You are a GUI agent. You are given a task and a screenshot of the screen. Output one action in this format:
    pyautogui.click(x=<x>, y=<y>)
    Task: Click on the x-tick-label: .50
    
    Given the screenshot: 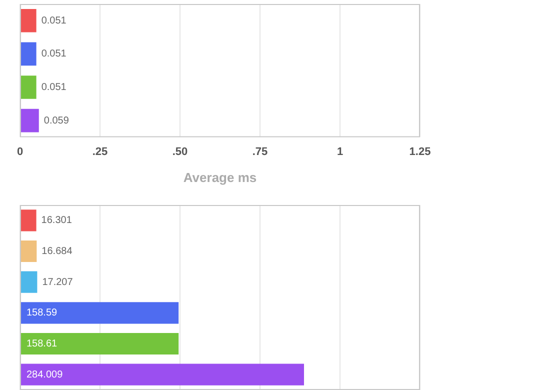 What is the action you would take?
    pyautogui.click(x=180, y=152)
    